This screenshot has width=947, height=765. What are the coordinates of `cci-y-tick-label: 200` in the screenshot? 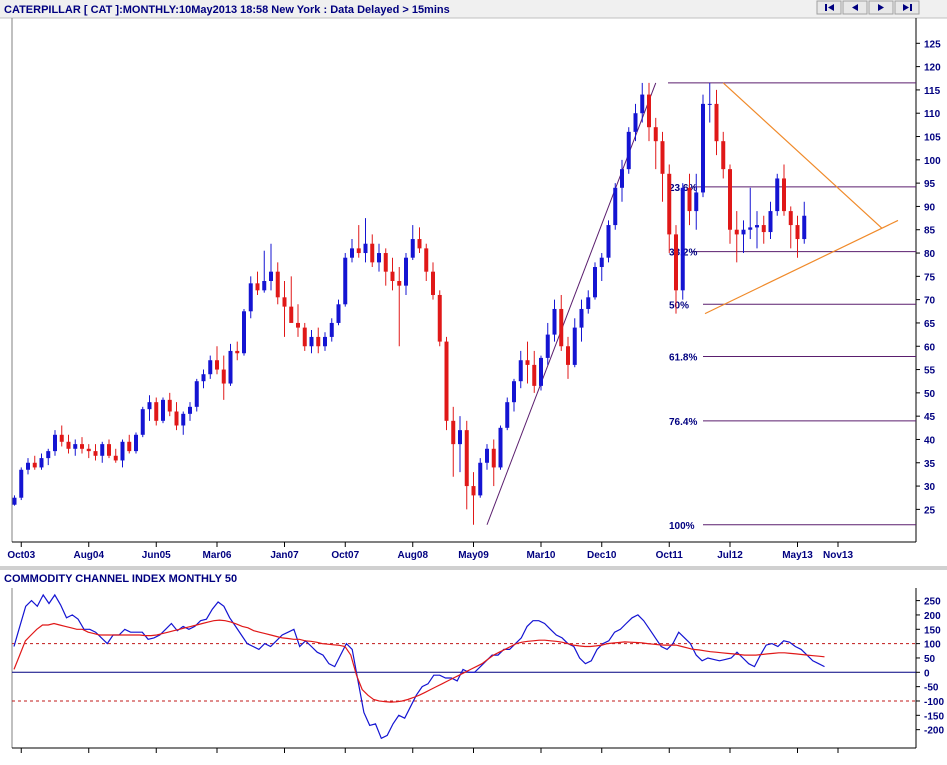 It's located at (932, 616).